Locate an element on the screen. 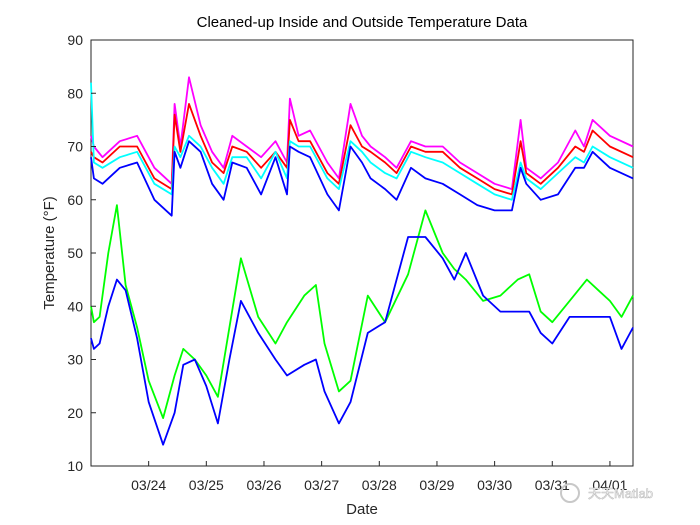 The height and width of the screenshot is (525, 700). watermark-text: 天天Matlab is located at coordinates (620, 493).